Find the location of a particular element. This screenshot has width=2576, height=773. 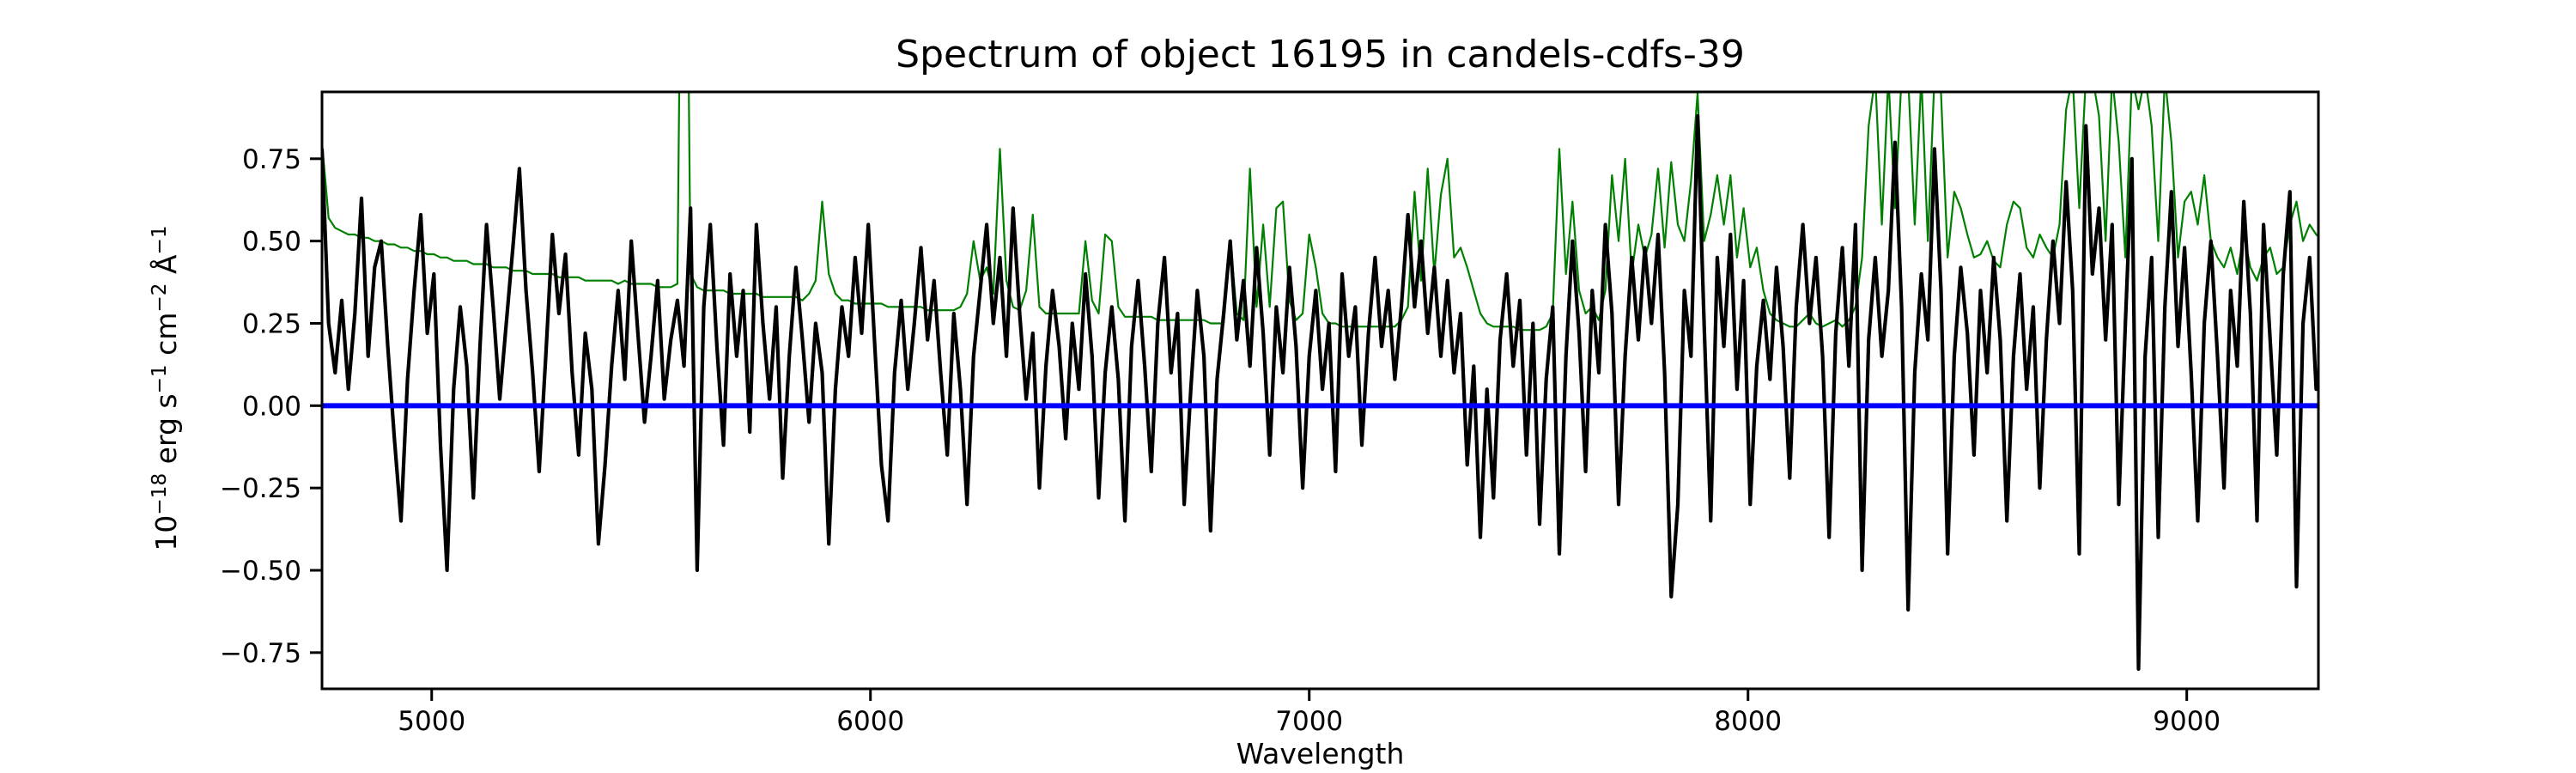

y-label-segment: −18 is located at coordinates (160, 493).